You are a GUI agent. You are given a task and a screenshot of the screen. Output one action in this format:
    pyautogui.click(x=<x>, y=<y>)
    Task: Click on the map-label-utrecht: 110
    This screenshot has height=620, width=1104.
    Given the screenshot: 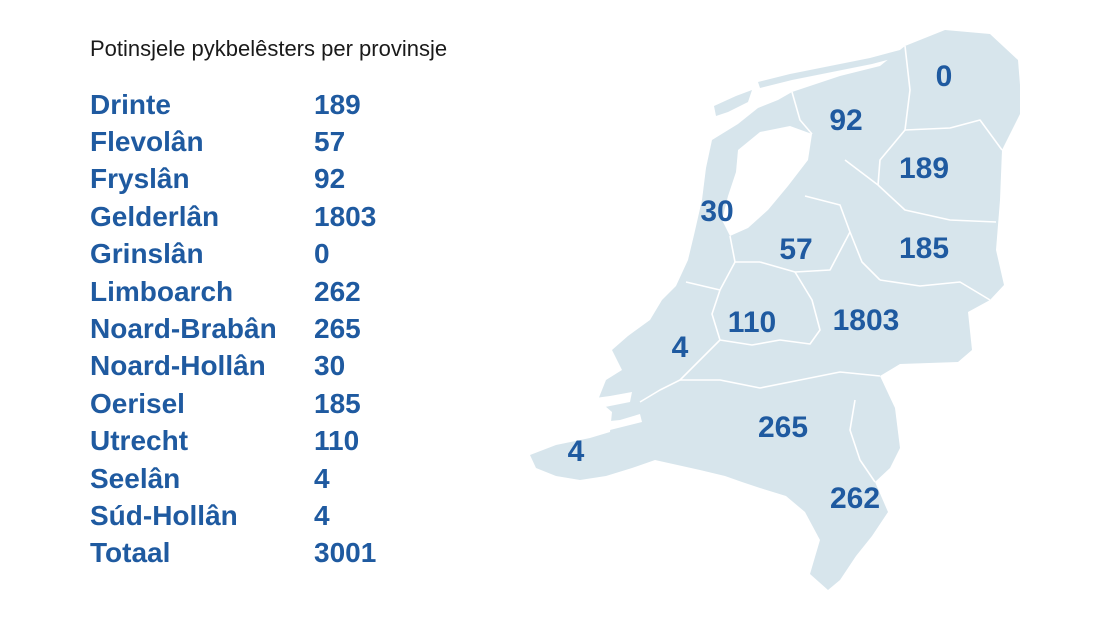 What is the action you would take?
    pyautogui.click(x=752, y=322)
    